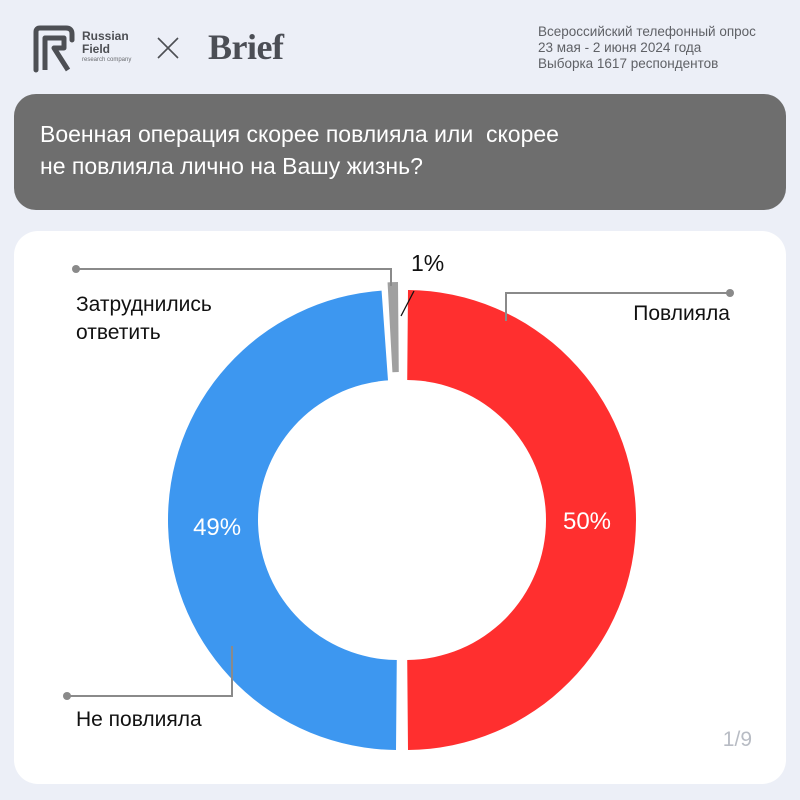 The image size is (800, 800). Describe the element at coordinates (144, 318) in the screenshot. I see `category-label-zatrudnilis: Затруднились ответить` at that location.